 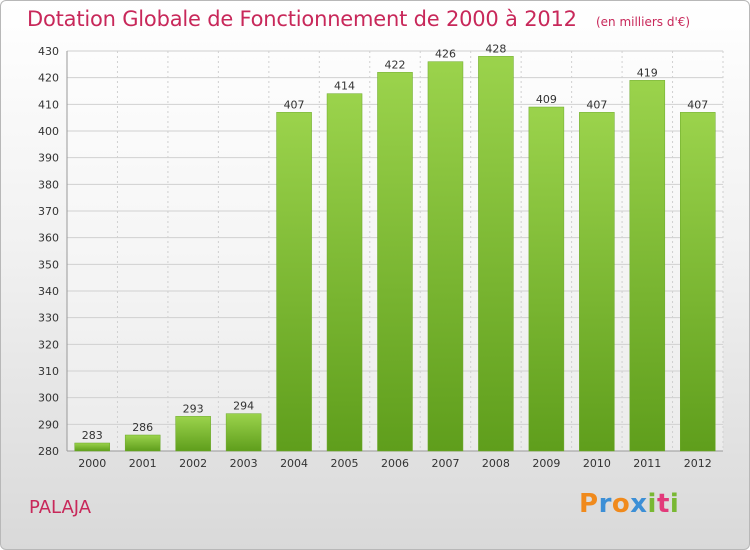 I want to click on value-label-2001: 286, so click(x=142, y=427).